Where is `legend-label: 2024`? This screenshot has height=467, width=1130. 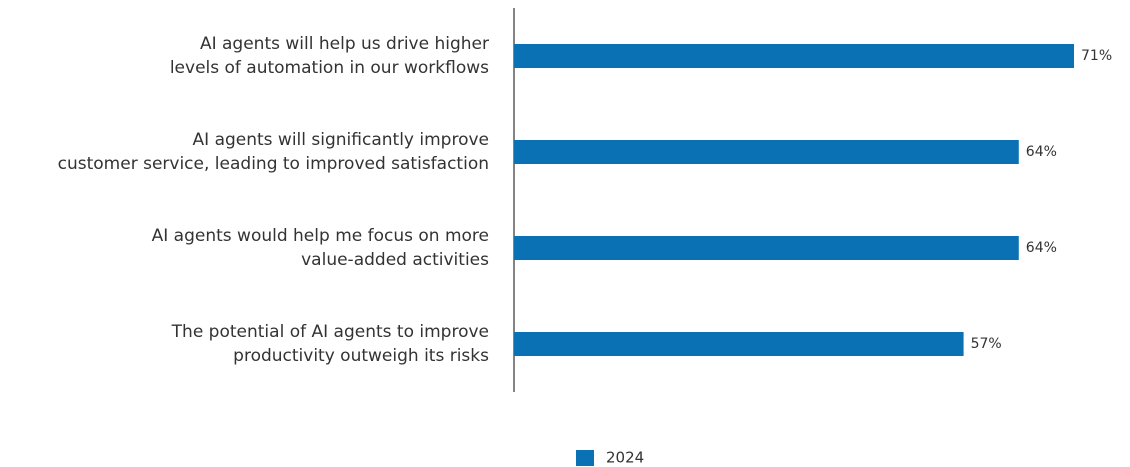
legend-label: 2024 is located at coordinates (625, 458).